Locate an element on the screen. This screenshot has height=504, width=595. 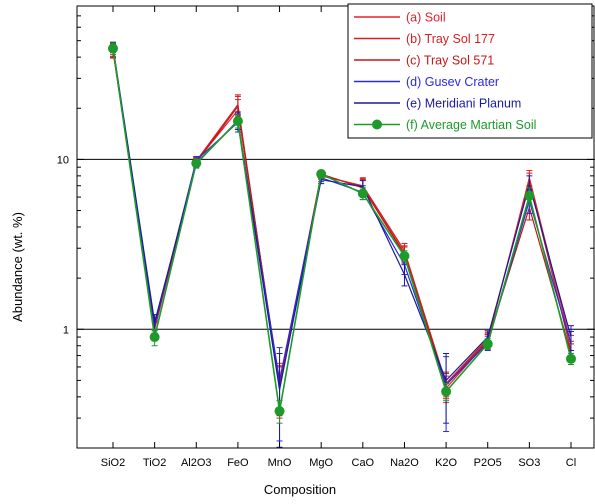
legend-box is located at coordinates (470, 71).